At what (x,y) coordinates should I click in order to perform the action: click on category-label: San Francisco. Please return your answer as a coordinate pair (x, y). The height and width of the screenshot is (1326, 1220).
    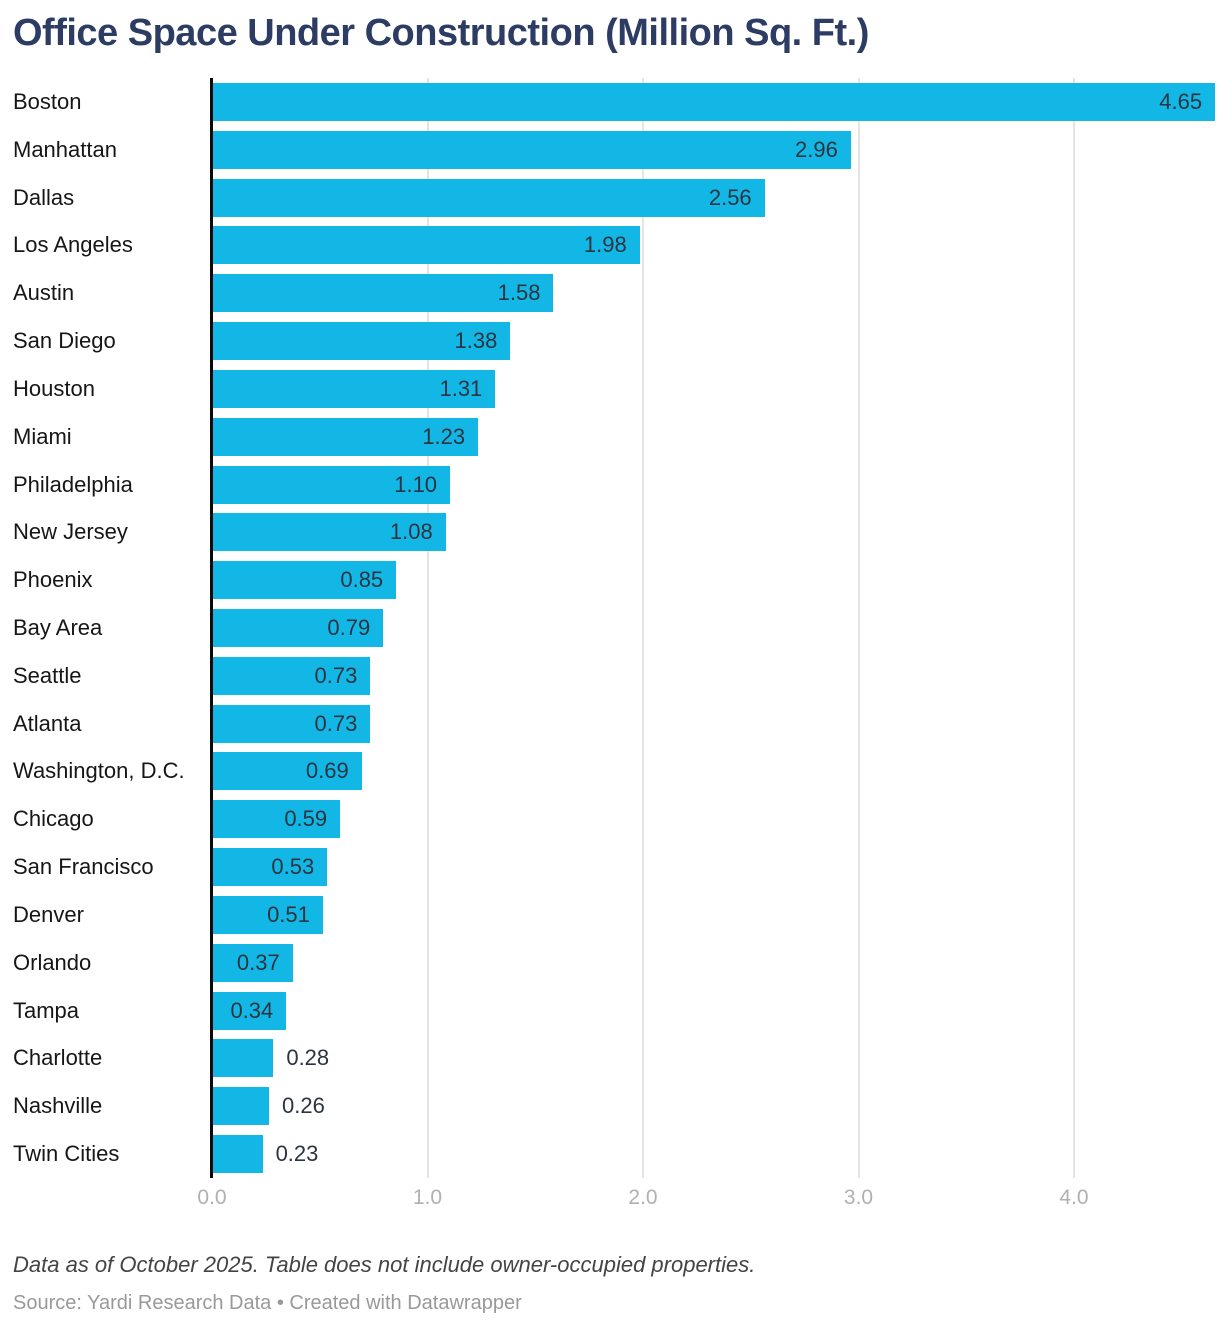
    Looking at the image, I should click on (83, 867).